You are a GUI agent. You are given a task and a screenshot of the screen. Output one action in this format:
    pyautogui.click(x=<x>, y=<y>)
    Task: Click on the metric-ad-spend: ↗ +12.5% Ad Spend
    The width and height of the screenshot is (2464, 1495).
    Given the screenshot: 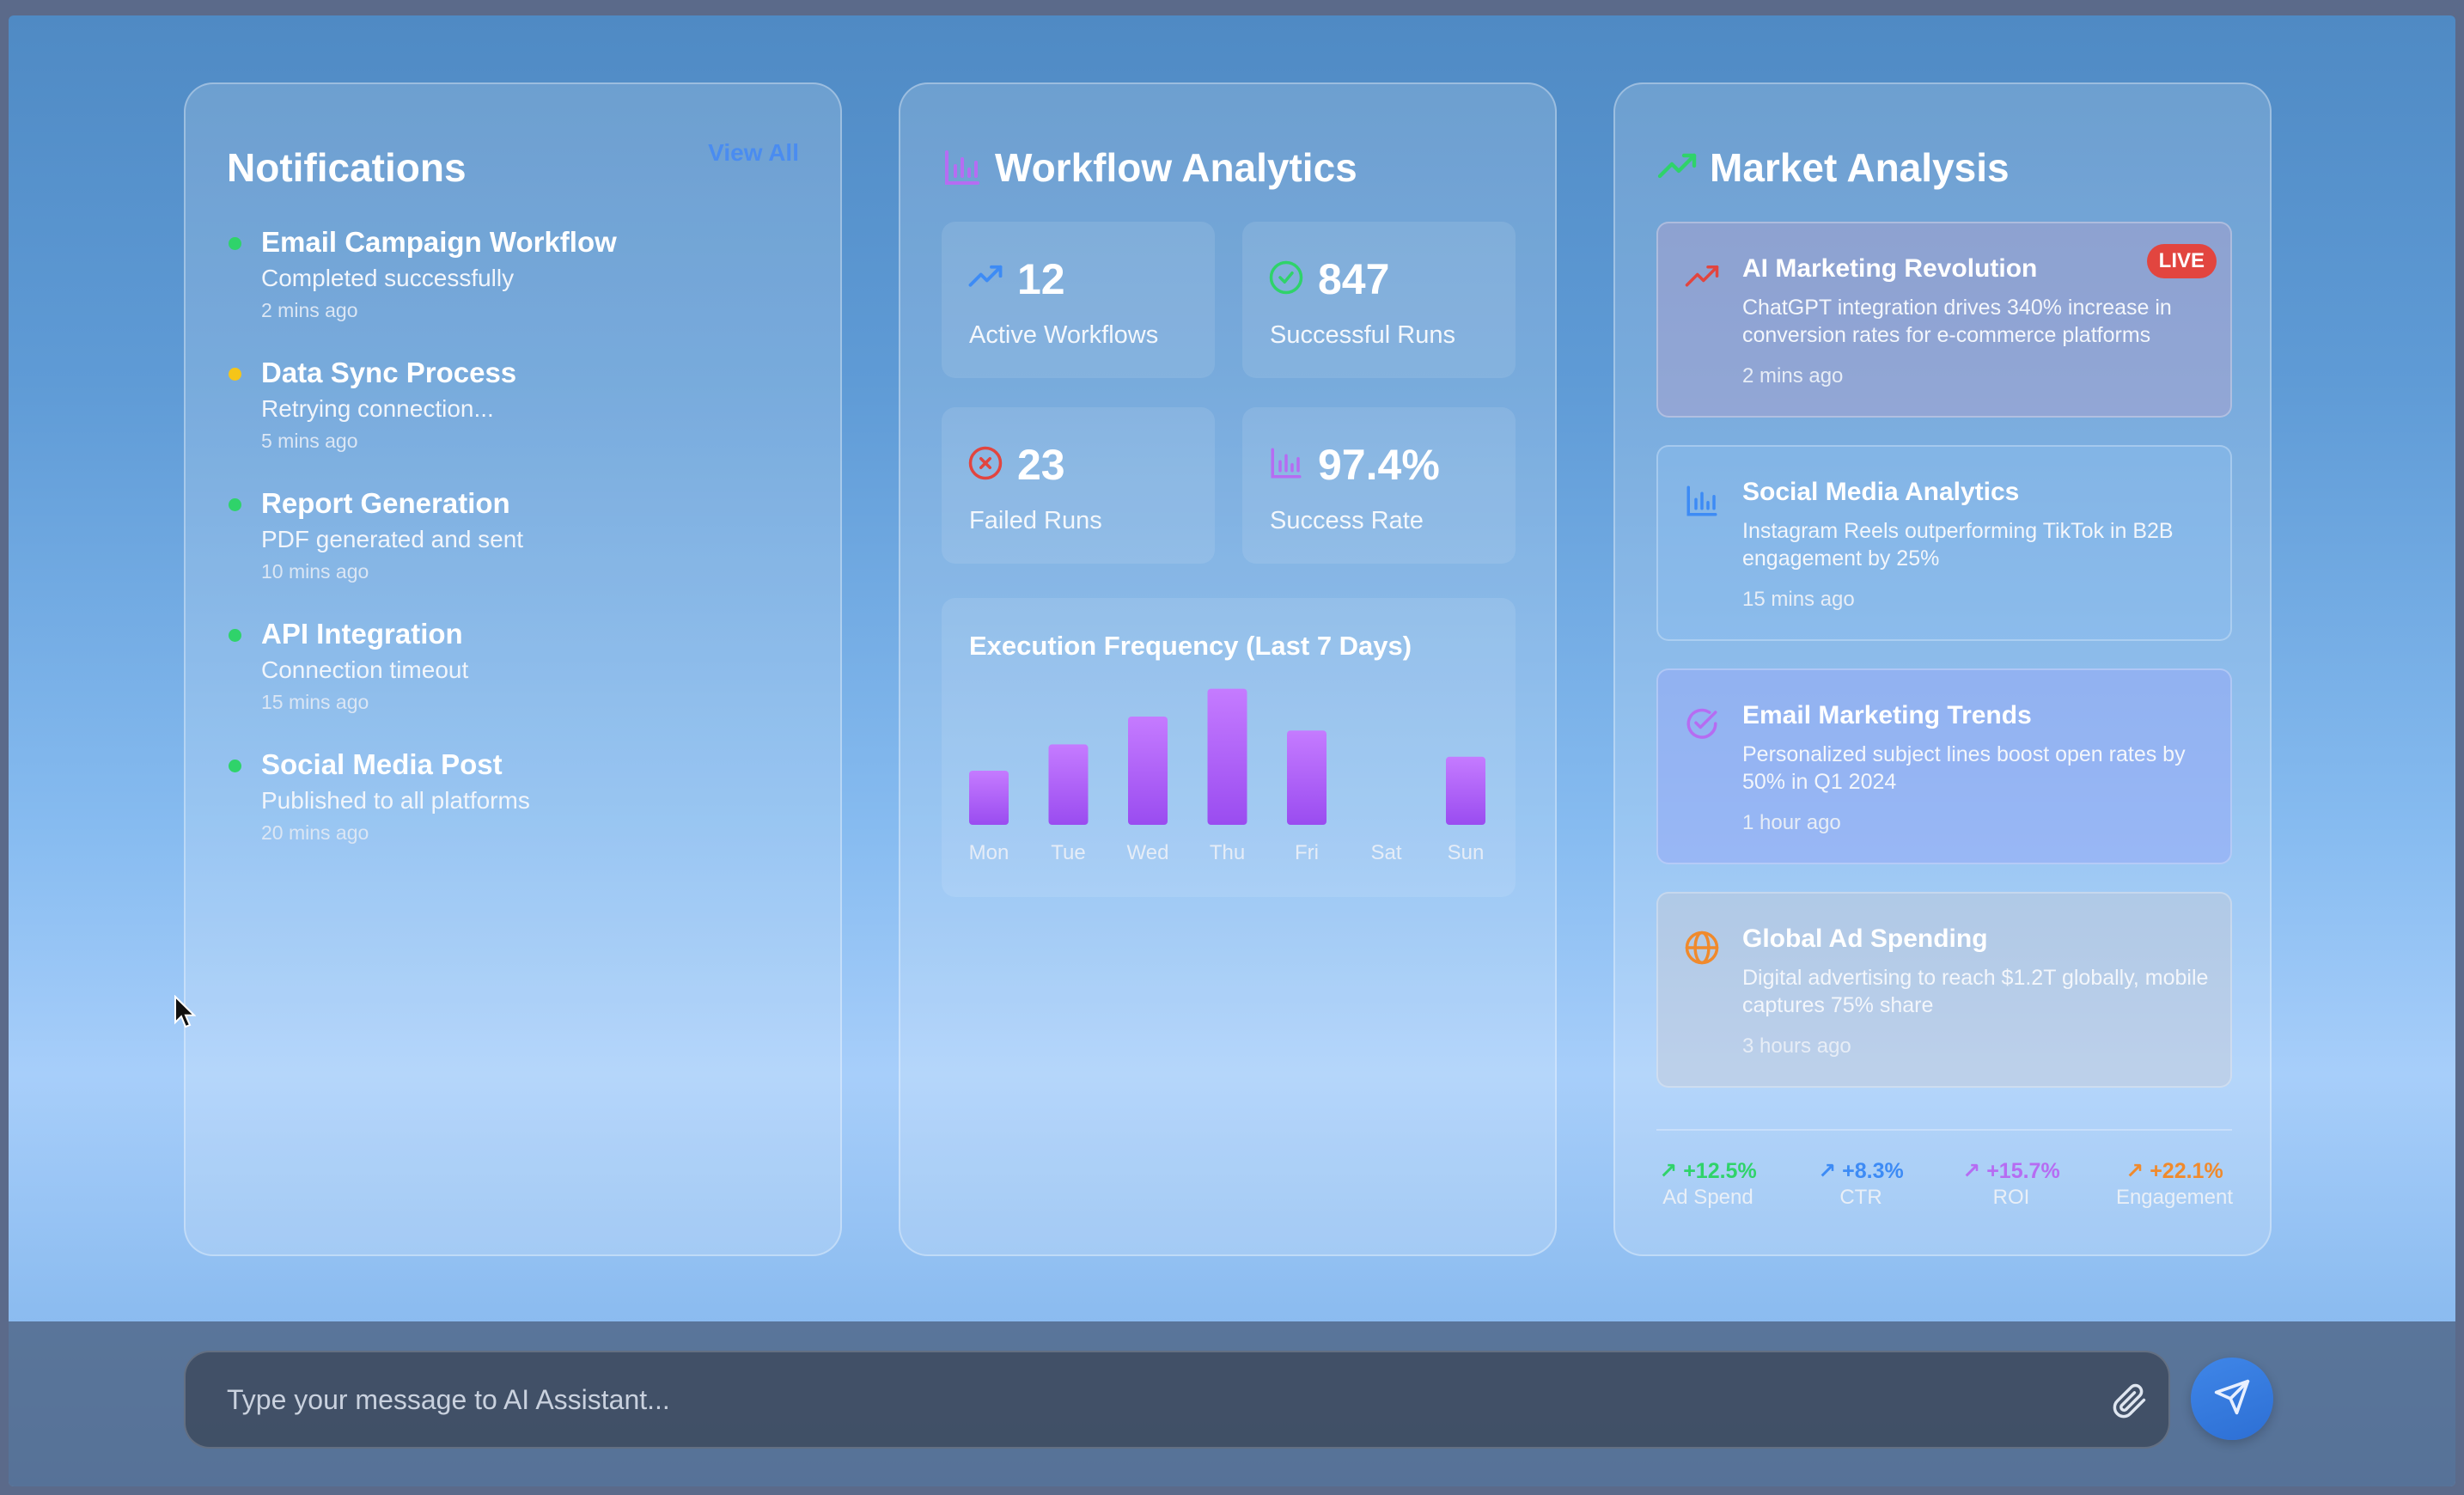 What is the action you would take?
    pyautogui.click(x=1708, y=1184)
    